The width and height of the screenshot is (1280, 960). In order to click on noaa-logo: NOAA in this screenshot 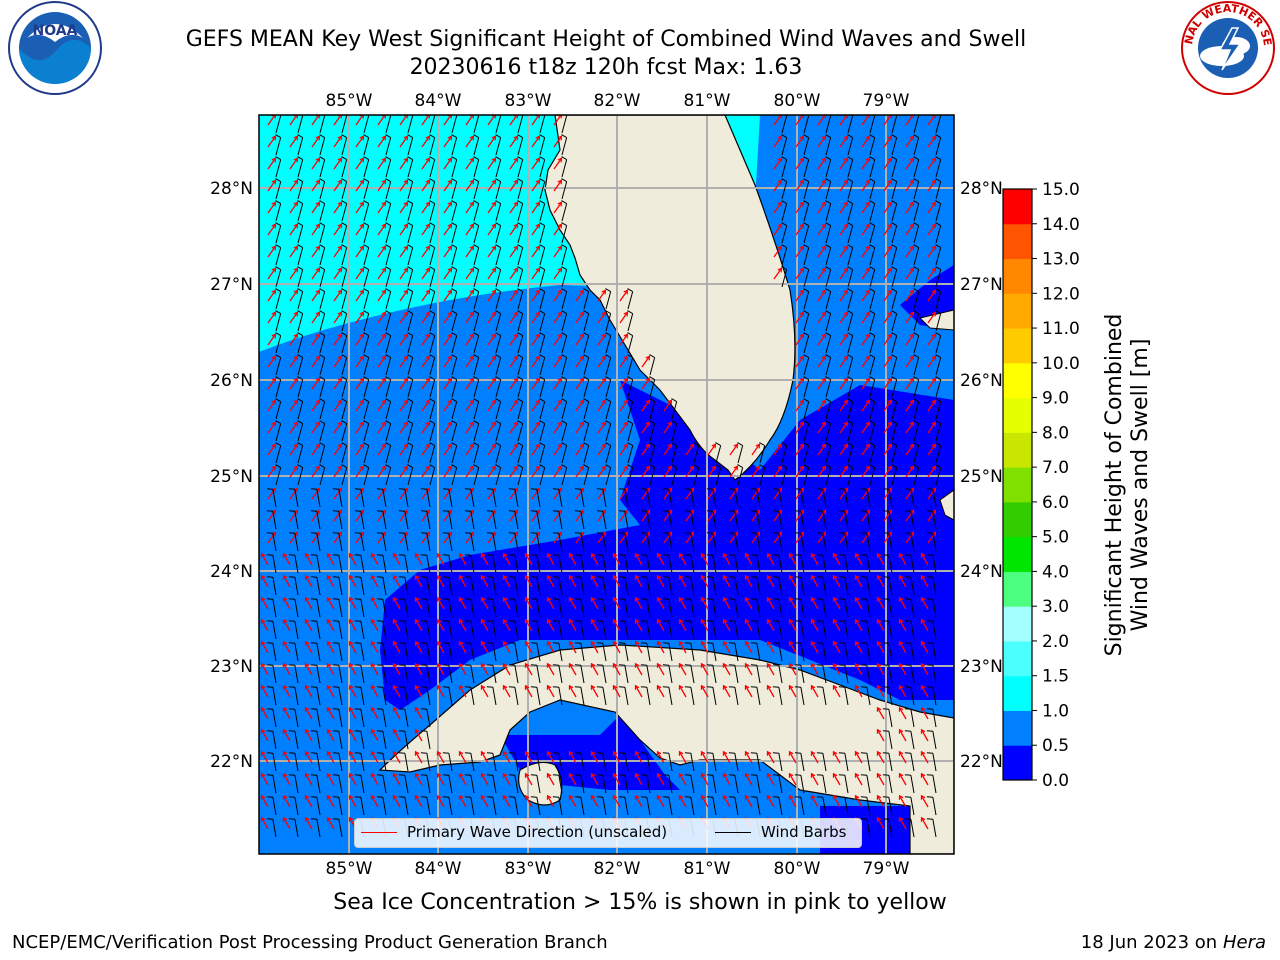, I will do `click(55, 48)`.